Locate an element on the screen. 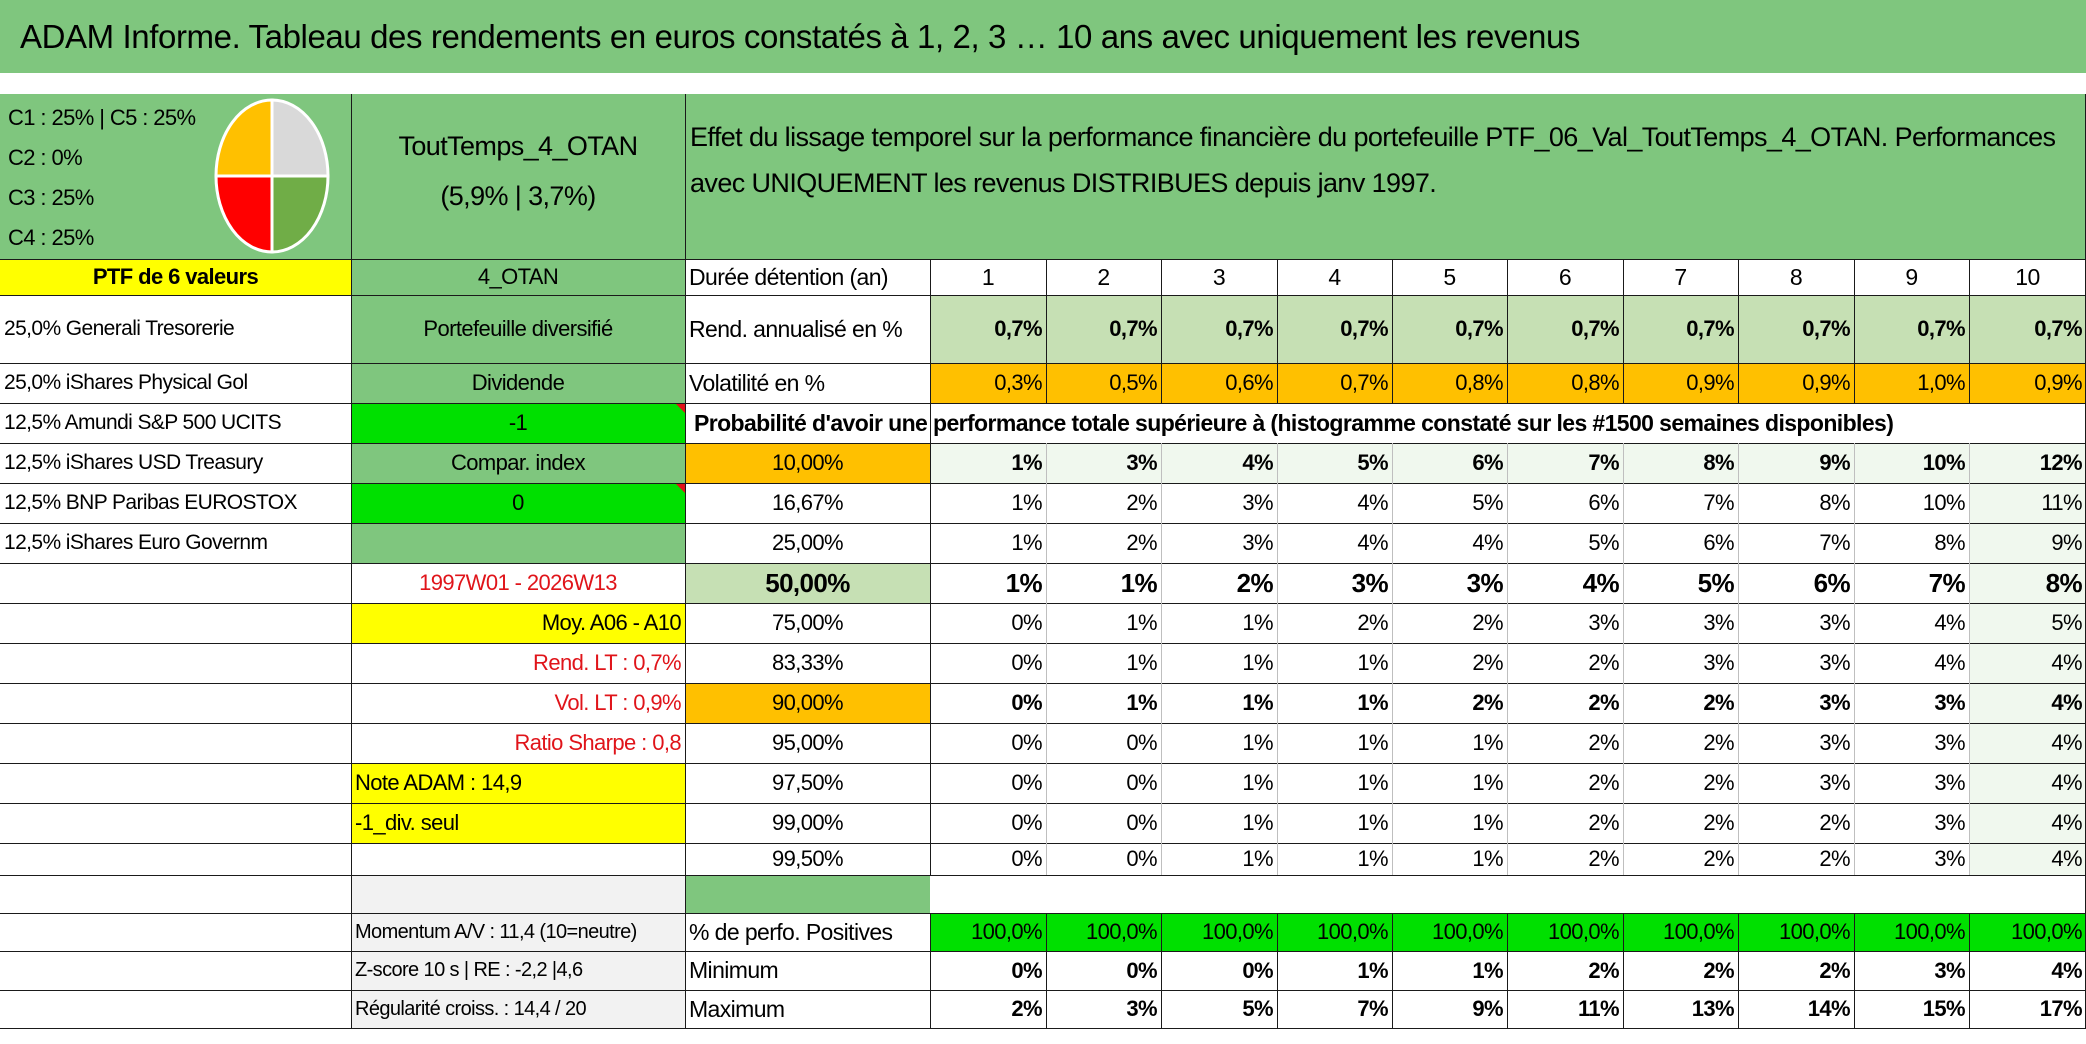 The image size is (2086, 1044). holding-item: 12,5% Amundi S&P 500 UCITS is located at coordinates (143, 422).